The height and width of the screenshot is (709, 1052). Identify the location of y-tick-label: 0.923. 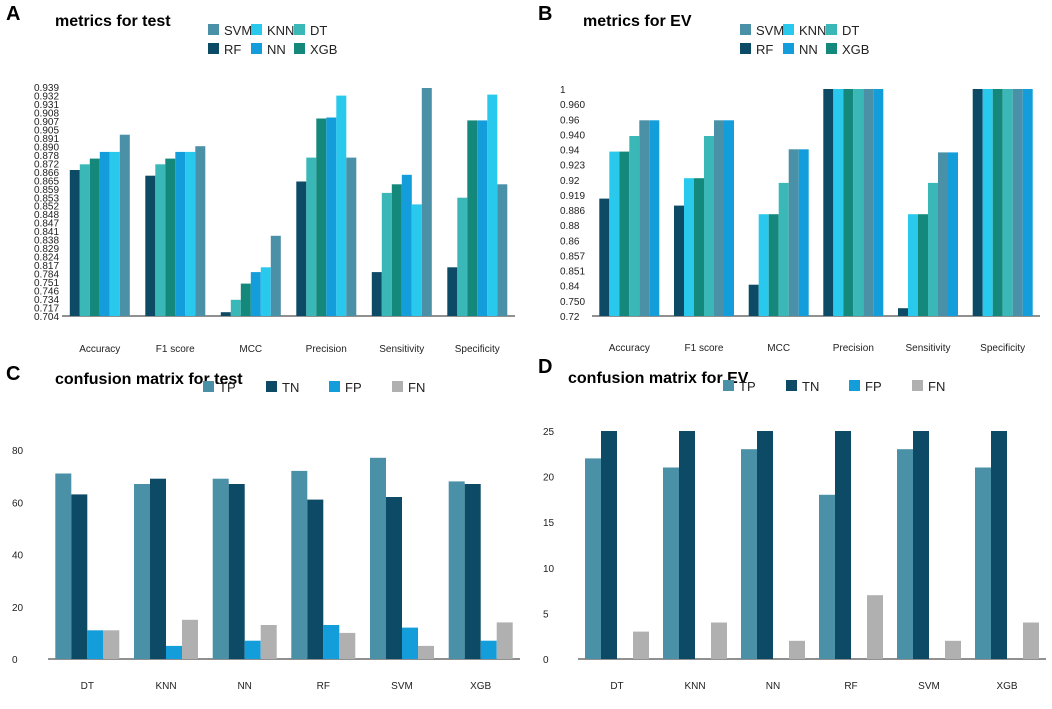
(572, 166).